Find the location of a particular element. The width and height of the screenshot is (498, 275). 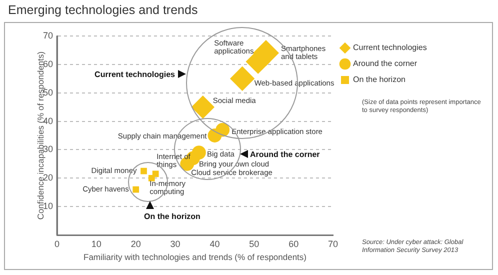

x-tick-label: 60 is located at coordinates (293, 243).